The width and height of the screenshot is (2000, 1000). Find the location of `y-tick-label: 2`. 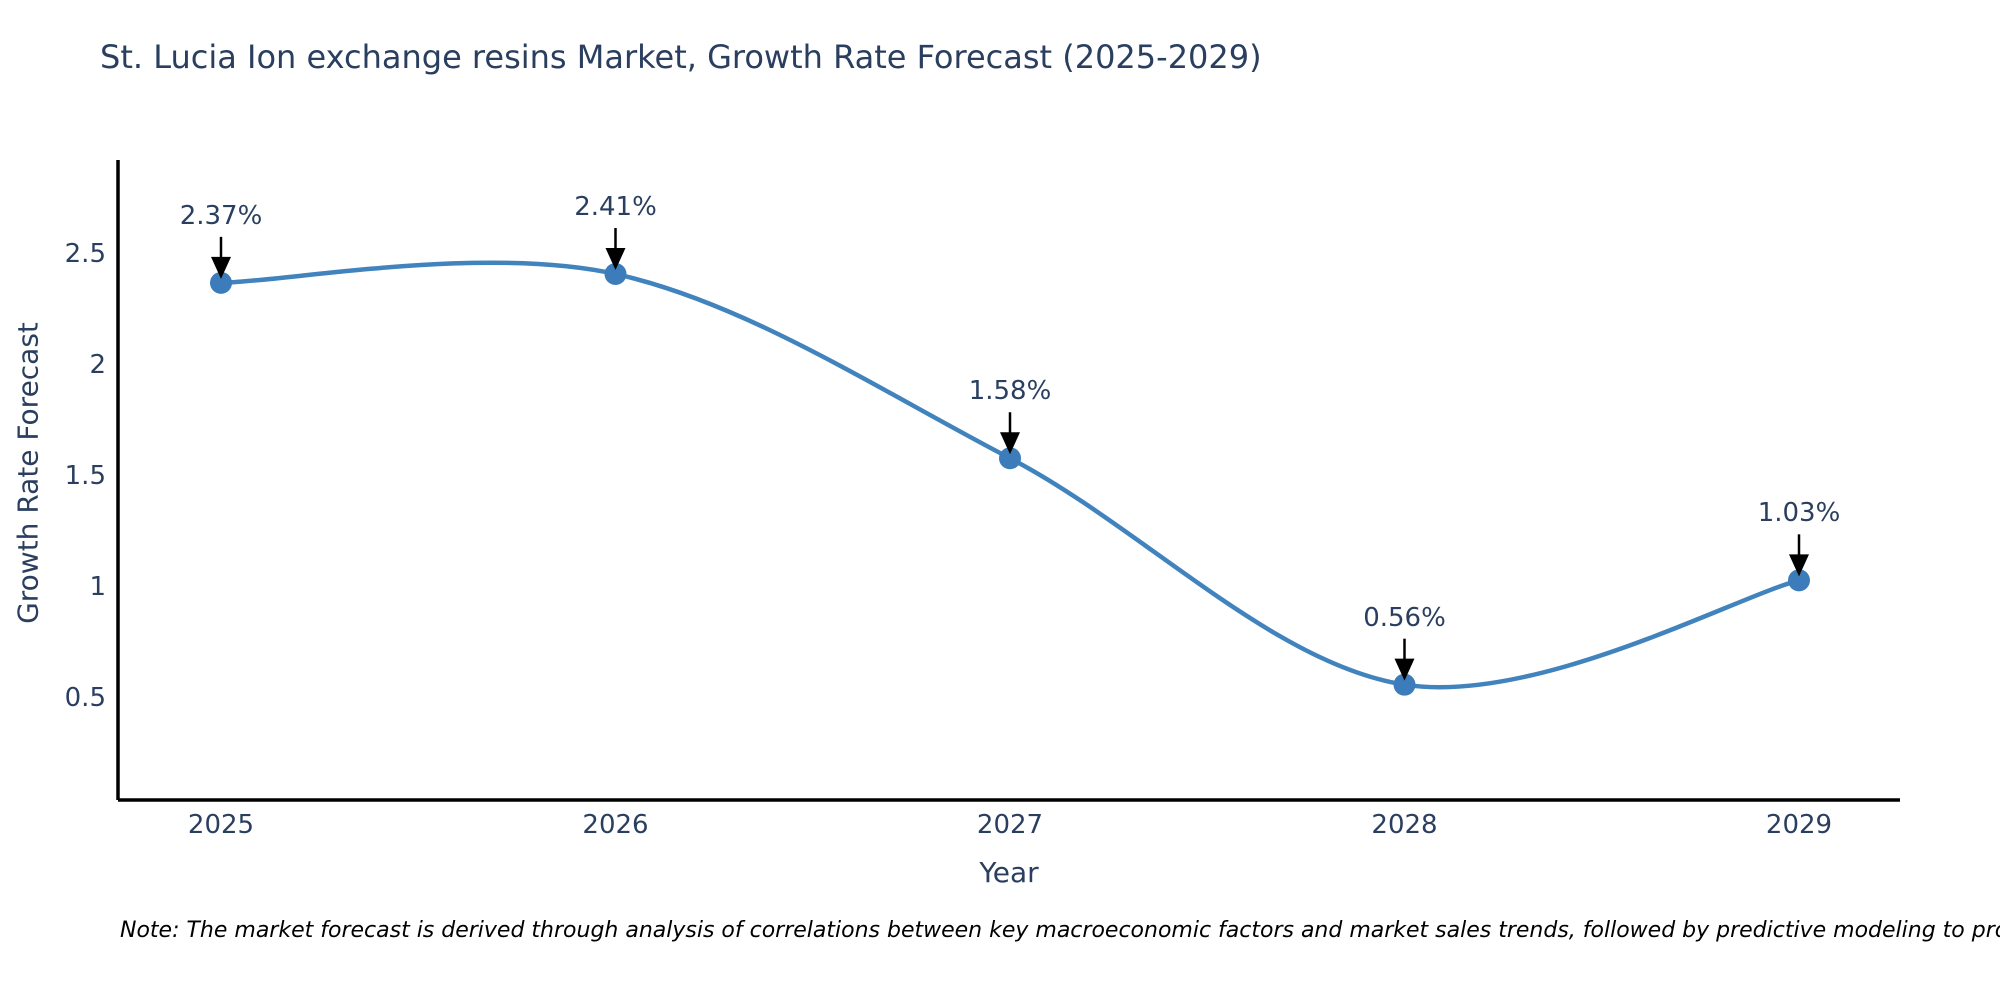

y-tick-label: 2 is located at coordinates (97, 365).